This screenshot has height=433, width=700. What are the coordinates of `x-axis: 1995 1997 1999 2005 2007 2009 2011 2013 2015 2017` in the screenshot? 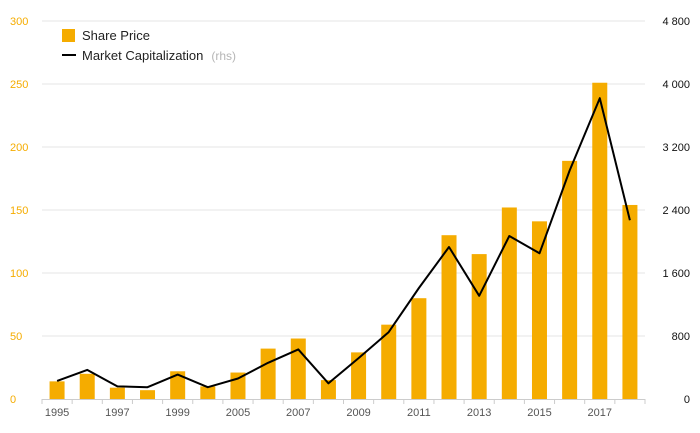 It's located at (343, 409).